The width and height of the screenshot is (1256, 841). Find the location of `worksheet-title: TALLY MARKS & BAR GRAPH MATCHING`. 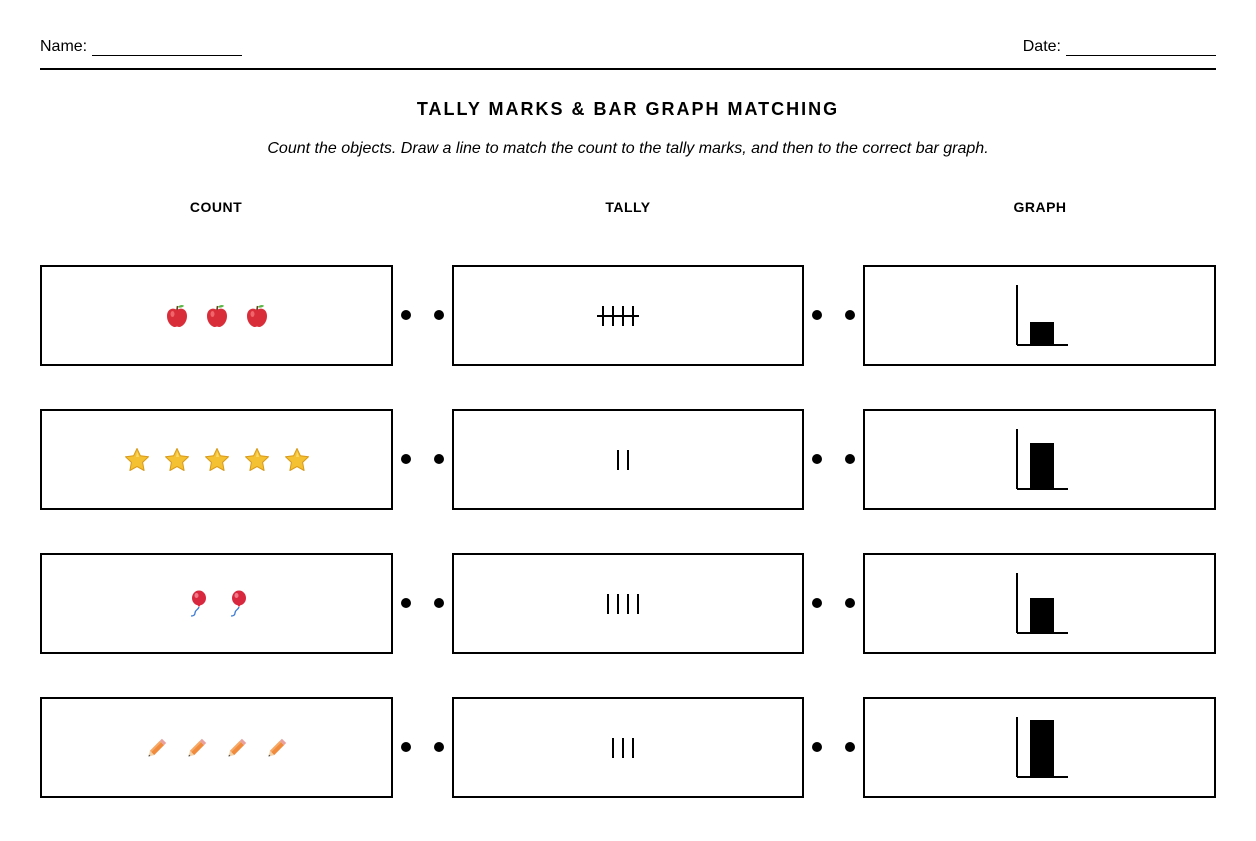

worksheet-title: TALLY MARKS & BAR GRAPH MATCHING is located at coordinates (628, 109).